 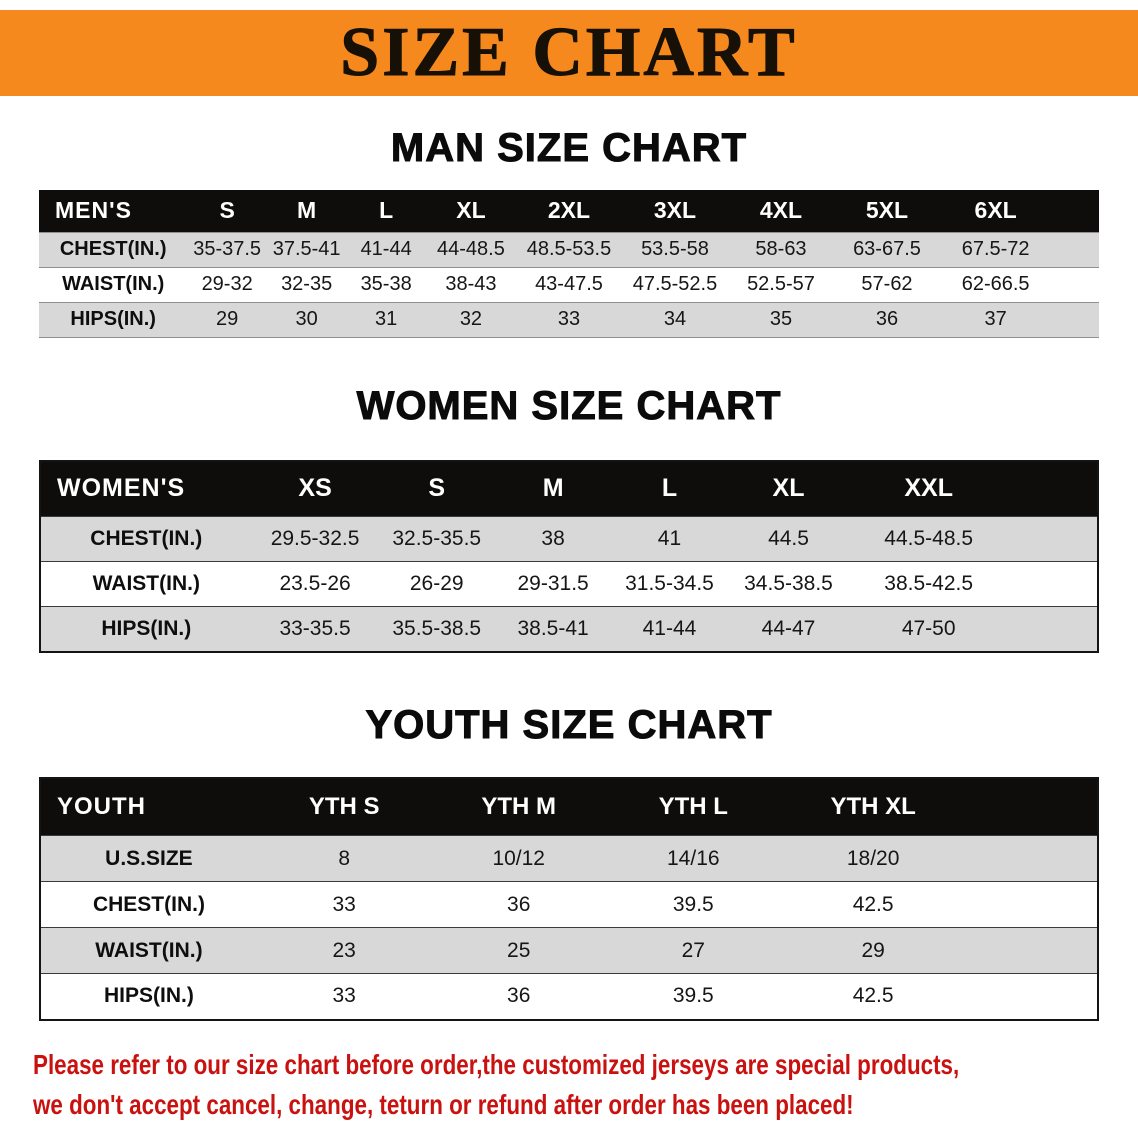 What do you see at coordinates (471, 319) in the screenshot?
I see `size-value-cell: 32` at bounding box center [471, 319].